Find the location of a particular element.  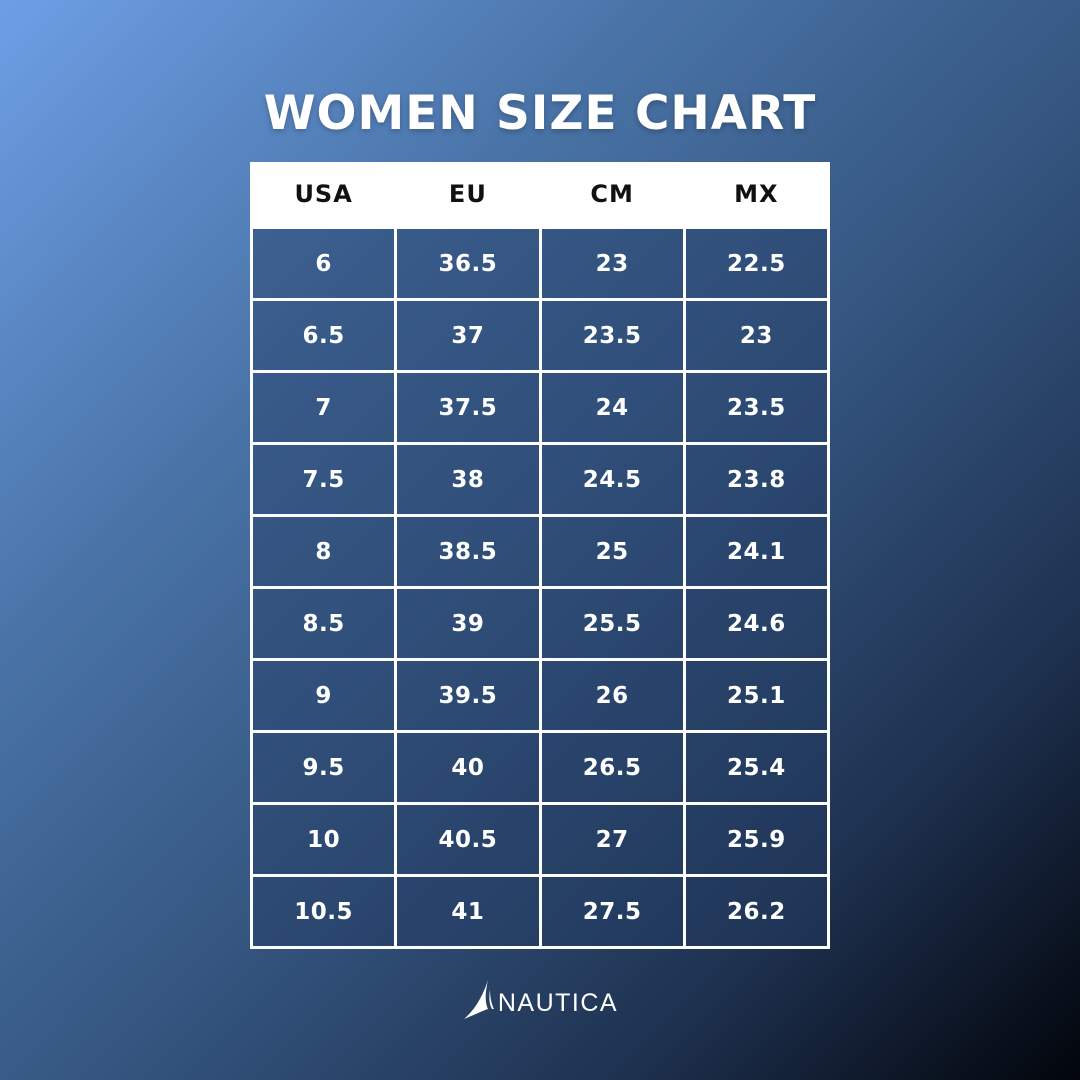

sail-icon is located at coordinates (478, 999).